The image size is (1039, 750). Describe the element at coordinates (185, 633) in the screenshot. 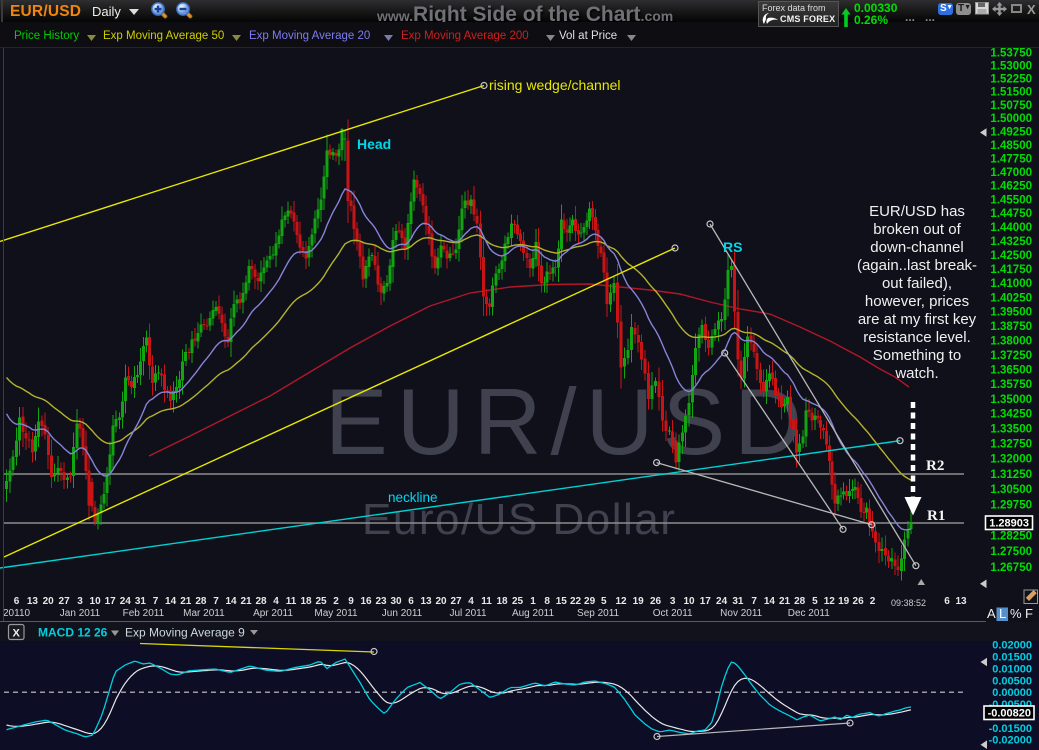

I see `svg-text: Exp Moving Average 9` at that location.